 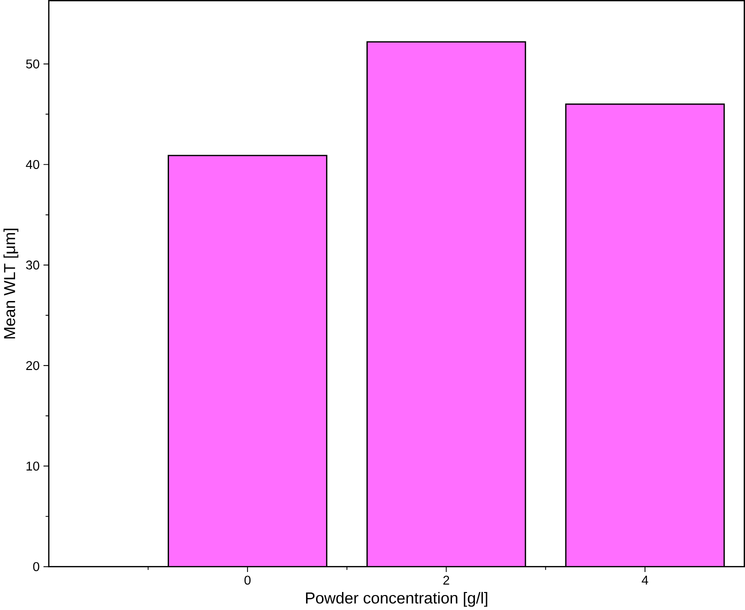 I want to click on y-tick-label: 30, so click(x=33, y=265).